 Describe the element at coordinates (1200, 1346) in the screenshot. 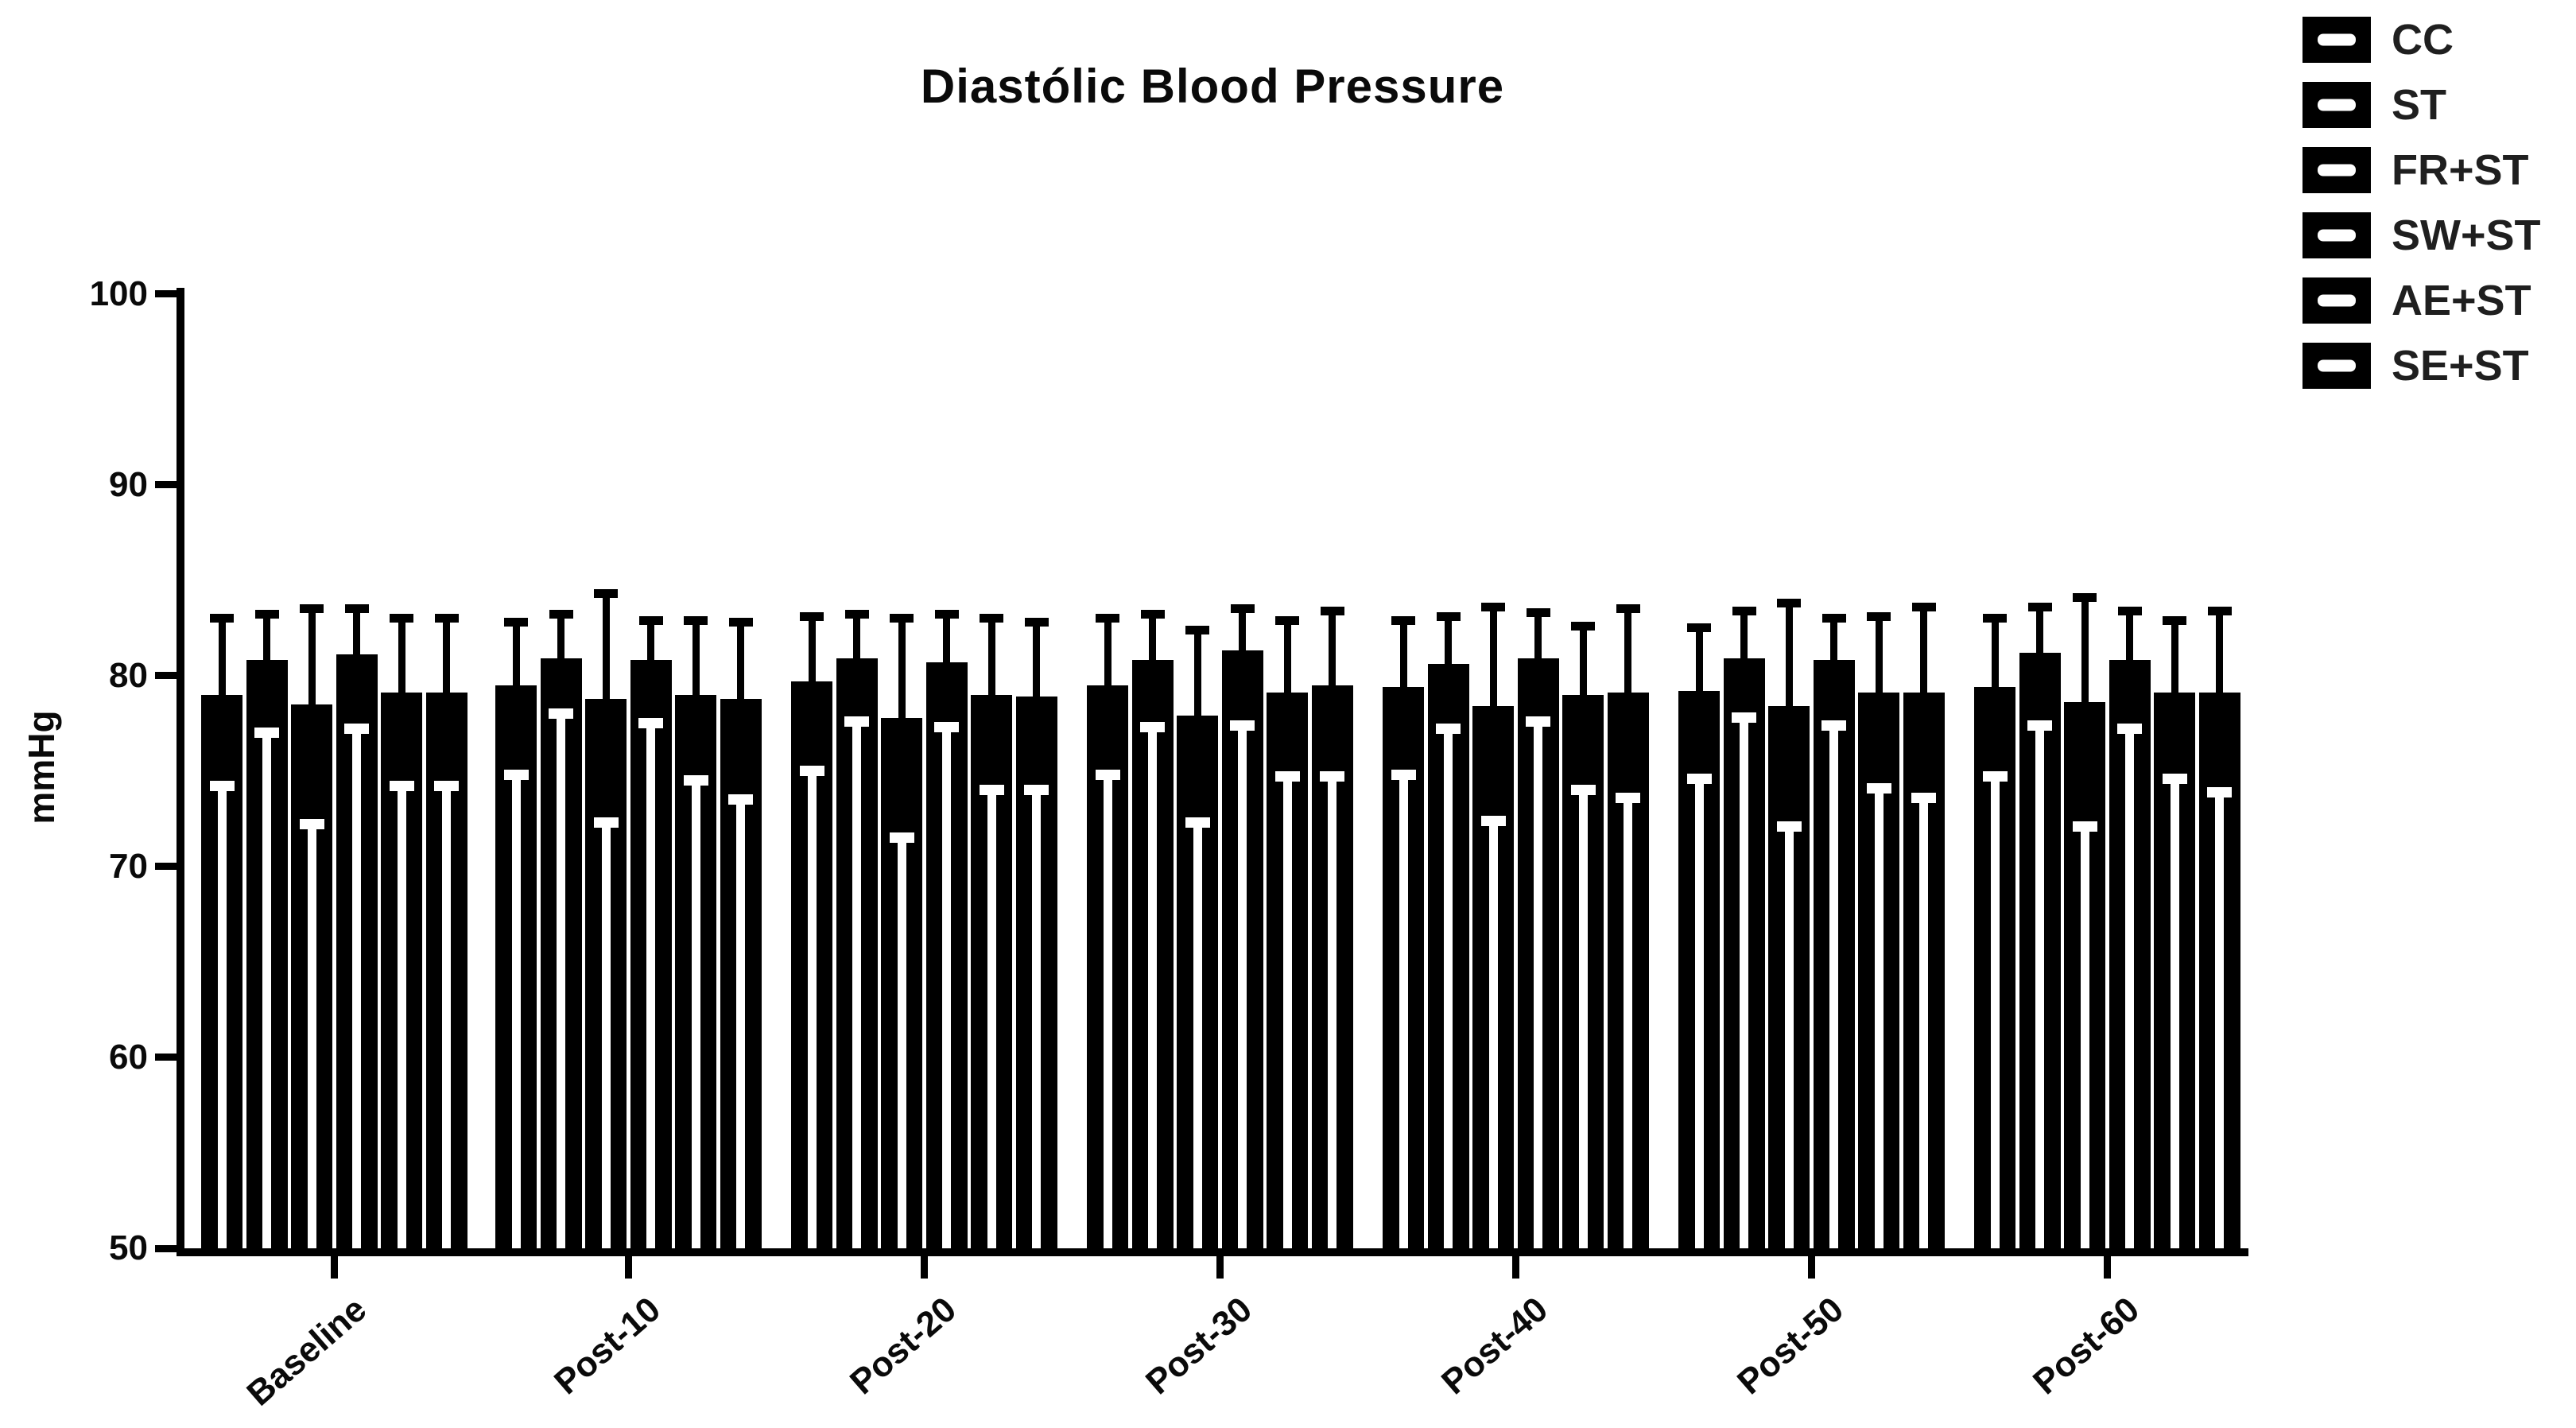

I see `x-tick-label: Post-30` at that location.